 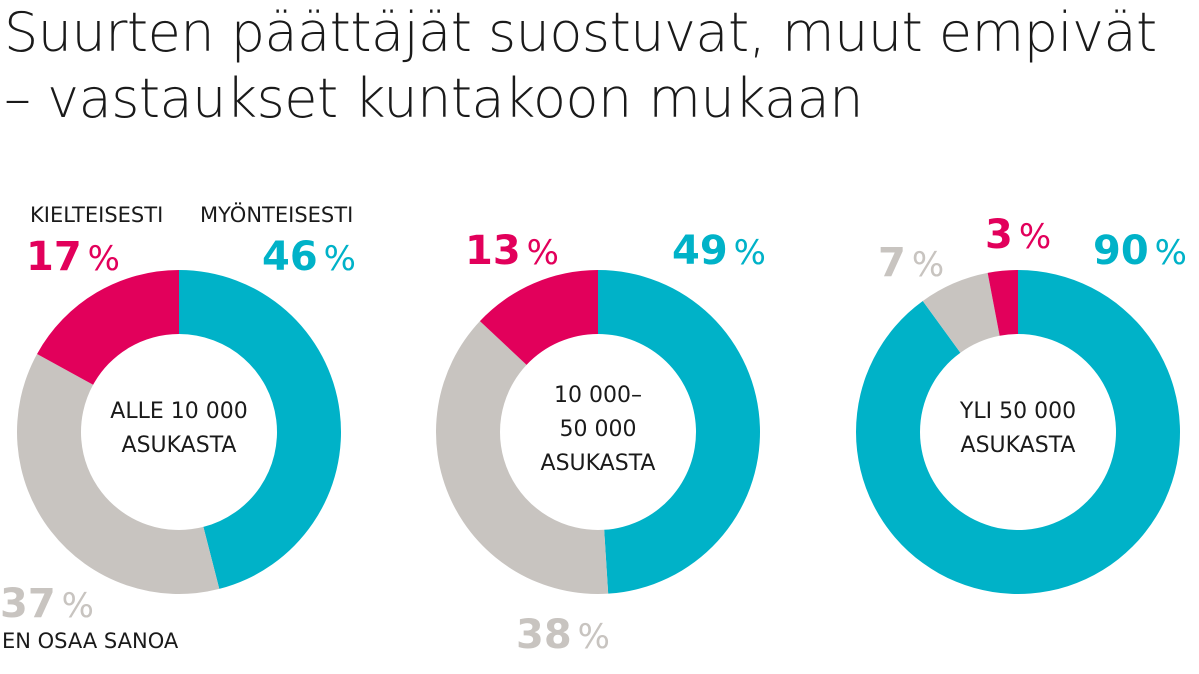 What do you see at coordinates (1017, 411) in the screenshot?
I see `center-label-chart-3-line-1: YLI 50 000` at bounding box center [1017, 411].